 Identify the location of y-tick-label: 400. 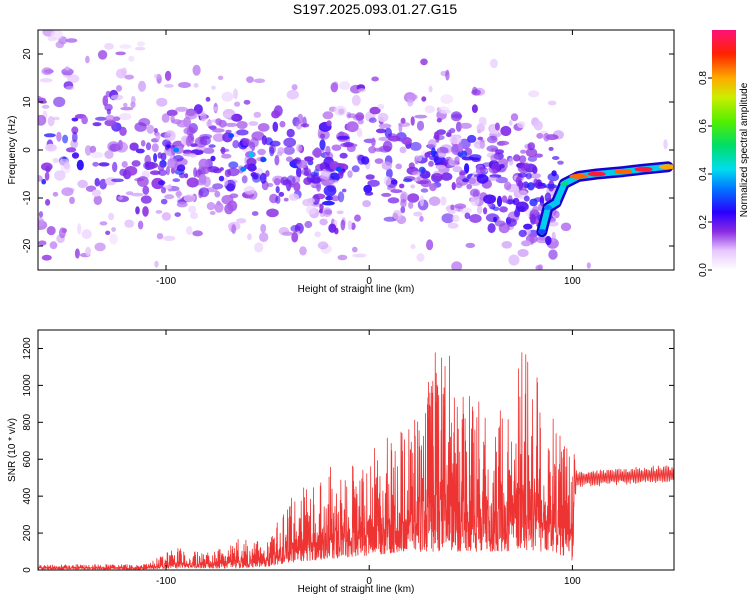
(27, 495).